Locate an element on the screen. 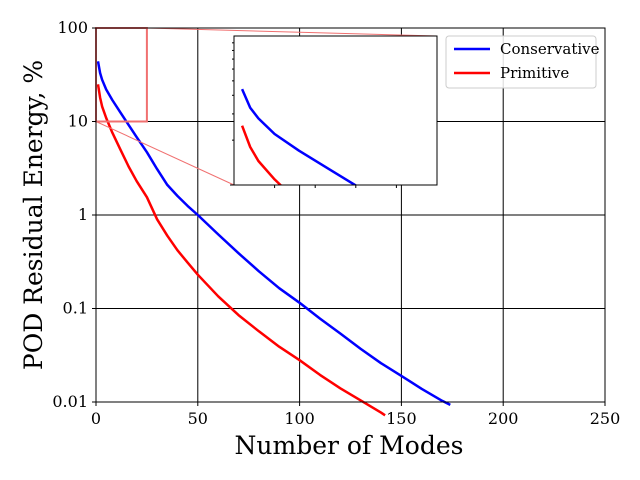 The width and height of the screenshot is (640, 480). x-axis-label: Number of Modes is located at coordinates (349, 445).